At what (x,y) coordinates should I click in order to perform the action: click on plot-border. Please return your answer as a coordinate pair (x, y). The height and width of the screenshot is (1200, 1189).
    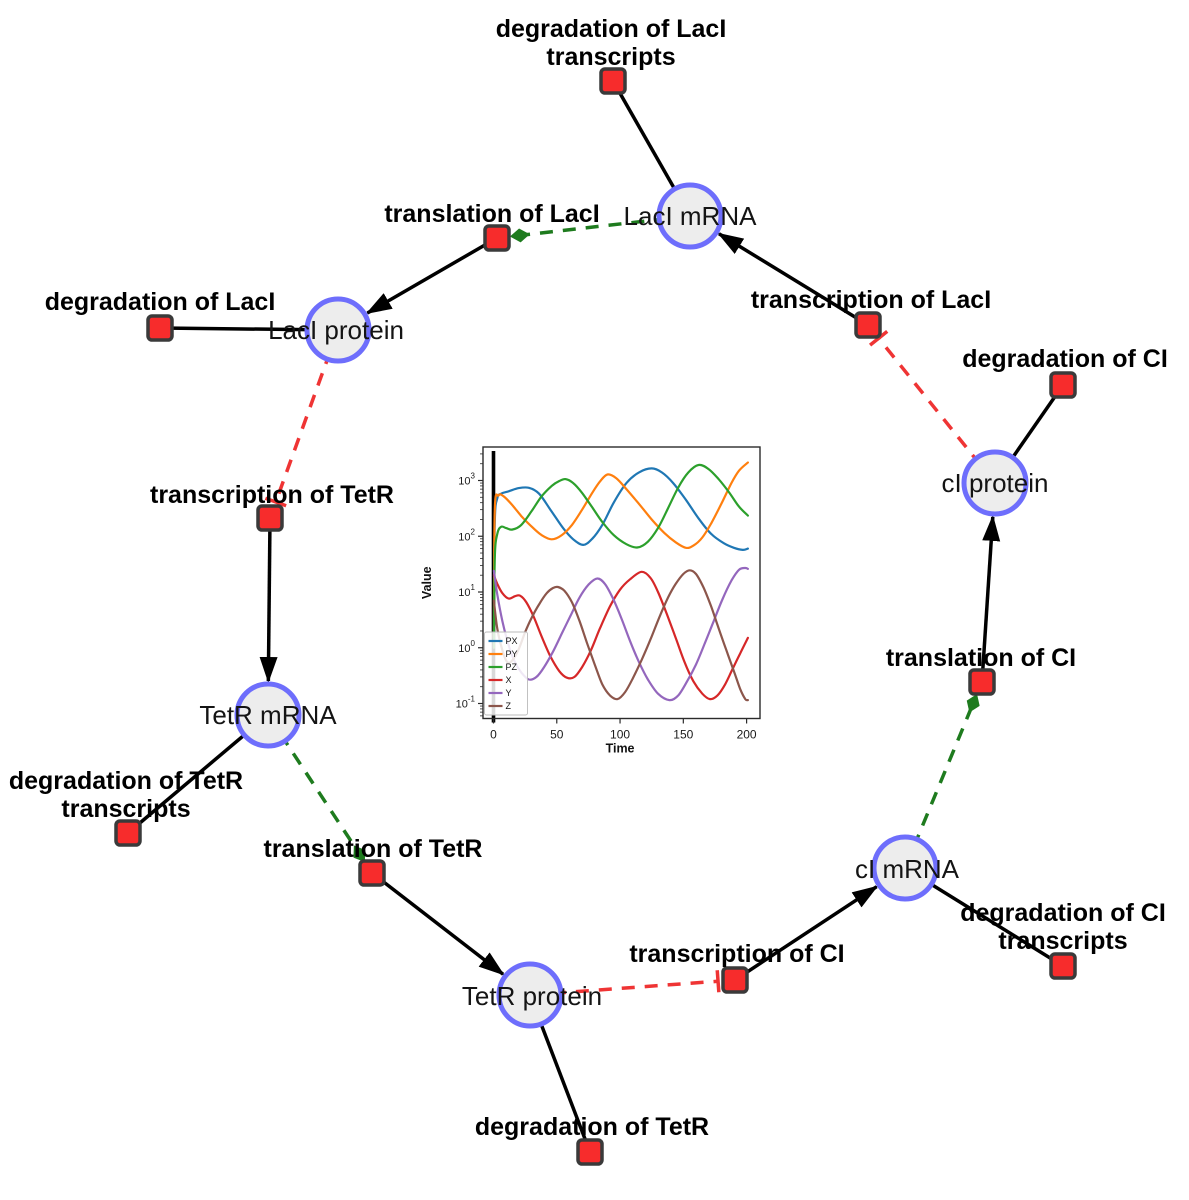
    Looking at the image, I should click on (621, 583).